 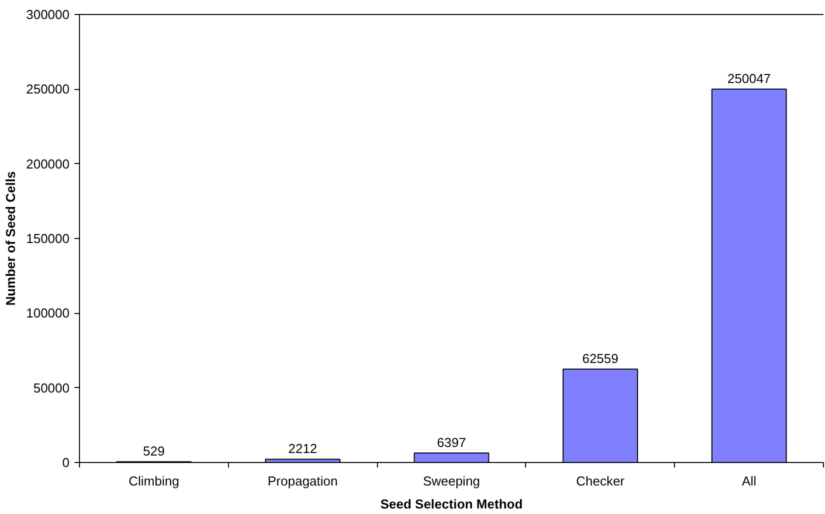 What do you see at coordinates (303, 481) in the screenshot?
I see `x-tick-label: Propagation` at bounding box center [303, 481].